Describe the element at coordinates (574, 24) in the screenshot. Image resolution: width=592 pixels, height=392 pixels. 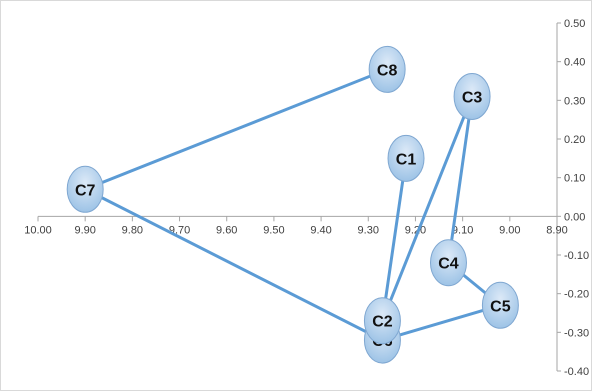
I see `y-tick-label: 0.50` at that location.